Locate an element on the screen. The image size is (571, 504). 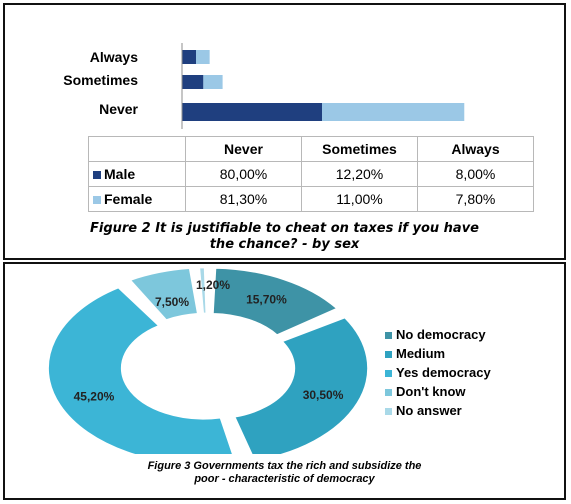
table-header-cell: Always is located at coordinates (475, 149).